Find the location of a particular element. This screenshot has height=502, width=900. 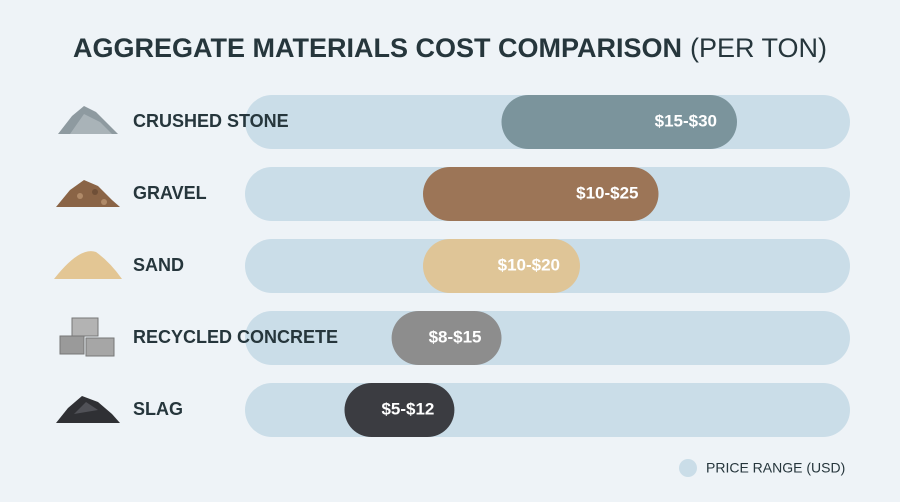

category-label: SLAG is located at coordinates (158, 409).